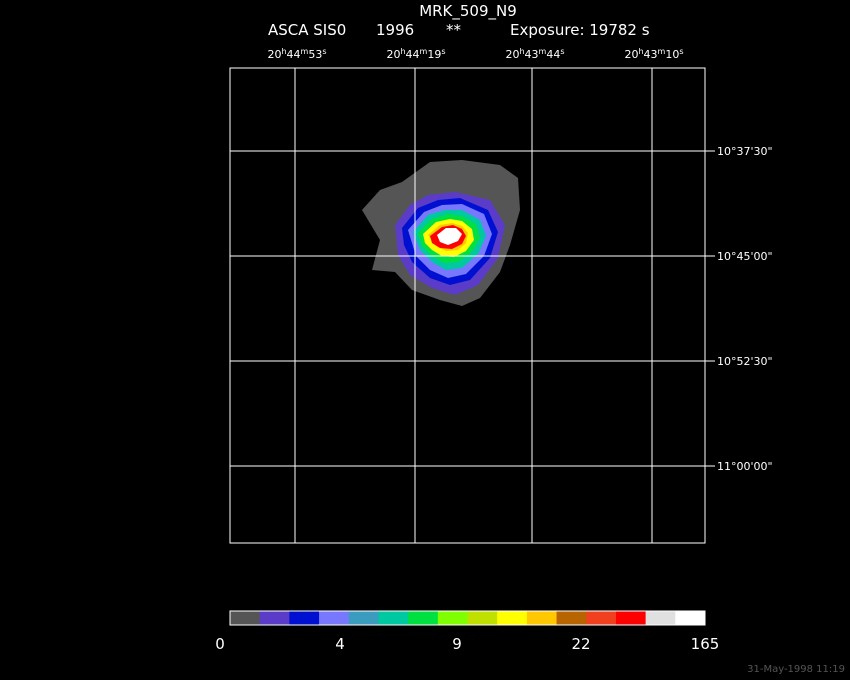 The height and width of the screenshot is (680, 850). What do you see at coordinates (457, 644) in the screenshot?
I see `colorbar-label: 9` at bounding box center [457, 644].